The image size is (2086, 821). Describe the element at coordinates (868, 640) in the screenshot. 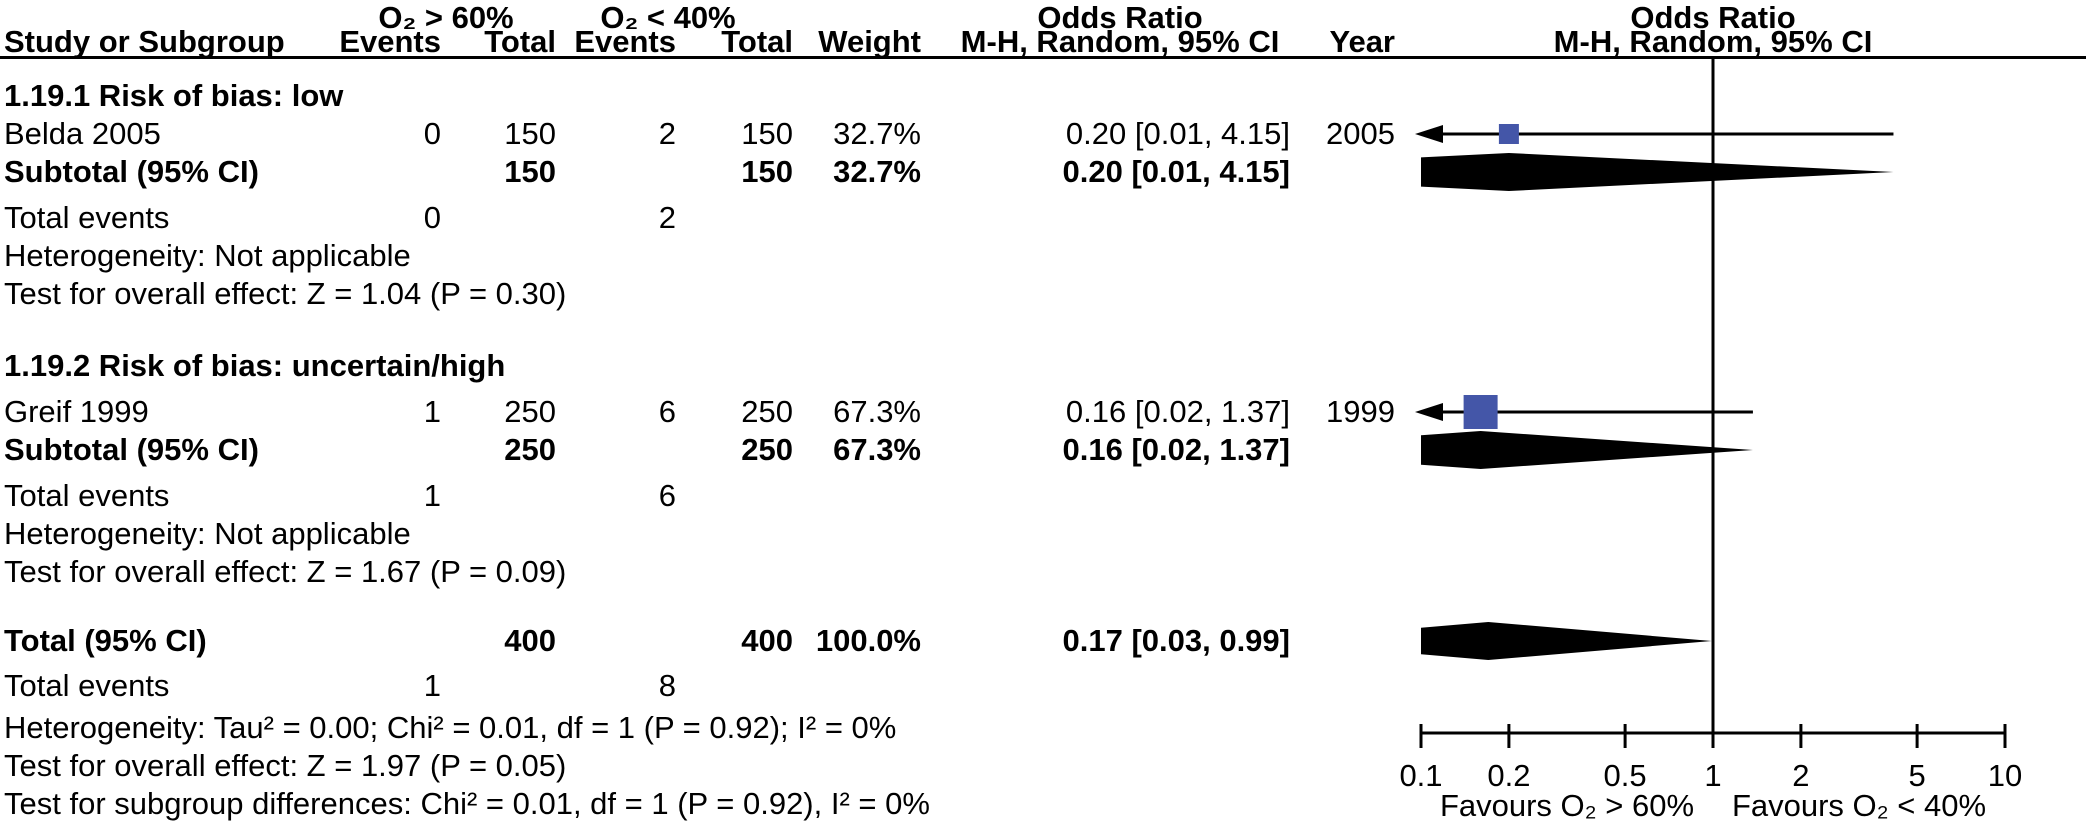

I see `grand-total-weight: 100.0%` at that location.